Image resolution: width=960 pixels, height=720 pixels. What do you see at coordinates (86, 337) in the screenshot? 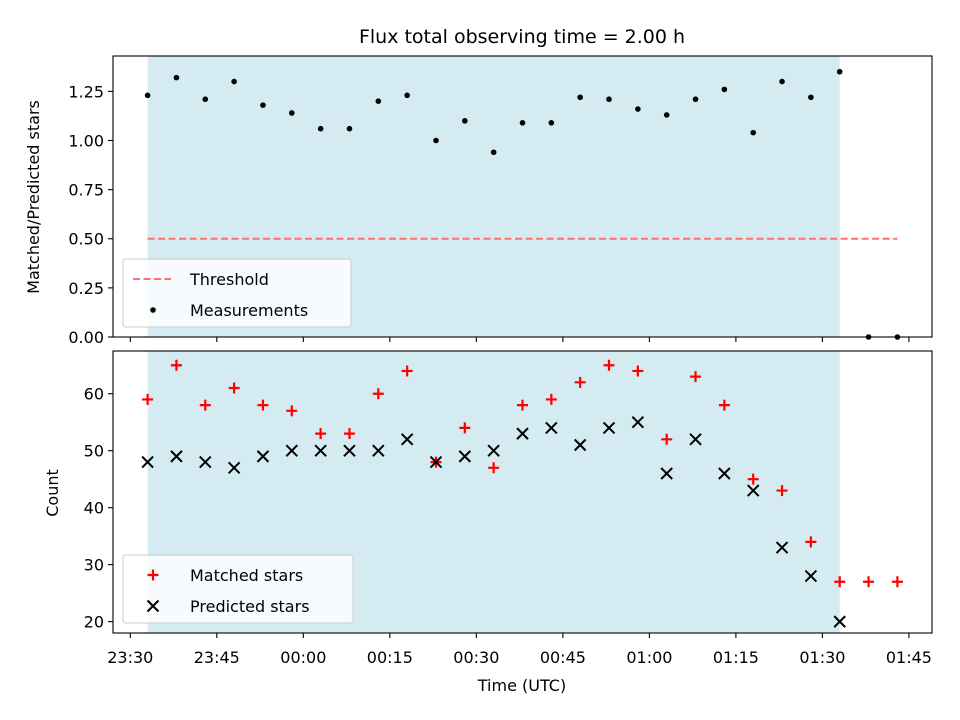
I see `ratio-y-tick-label: 0.00` at bounding box center [86, 337].